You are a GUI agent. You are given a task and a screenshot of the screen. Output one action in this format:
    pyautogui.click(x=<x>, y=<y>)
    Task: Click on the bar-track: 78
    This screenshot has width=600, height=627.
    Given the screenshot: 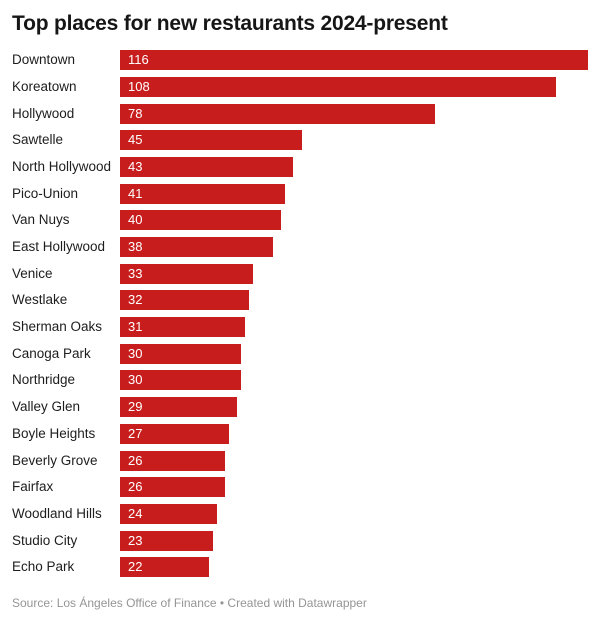 What is the action you would take?
    pyautogui.click(x=354, y=113)
    